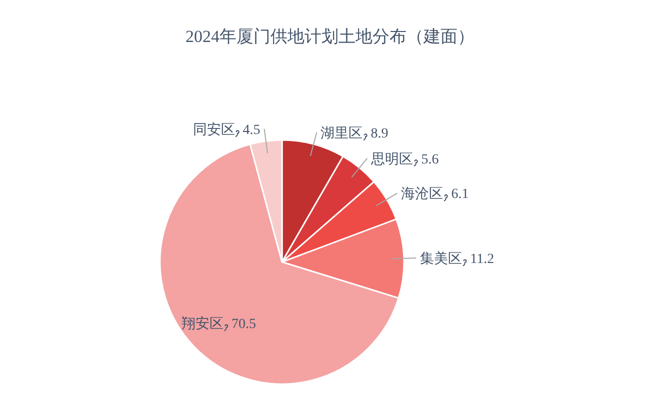 This screenshot has height=399, width=660. What do you see at coordinates (213, 130) in the screenshot?
I see `slice-label: 同安区` at bounding box center [213, 130].